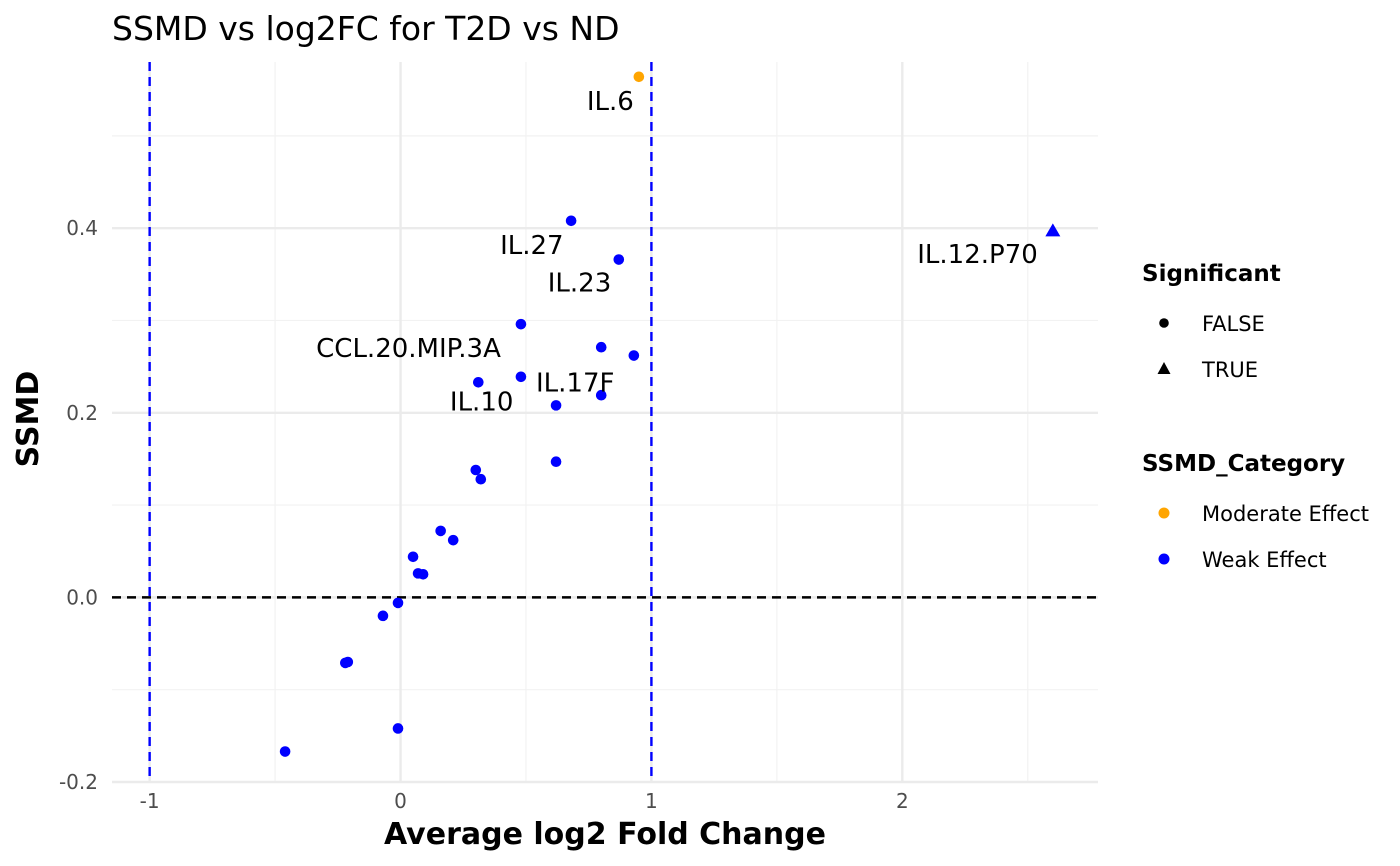 This screenshot has width=1400, height=866. What do you see at coordinates (610, 102) in the screenshot?
I see `point-label: IL.6` at bounding box center [610, 102].